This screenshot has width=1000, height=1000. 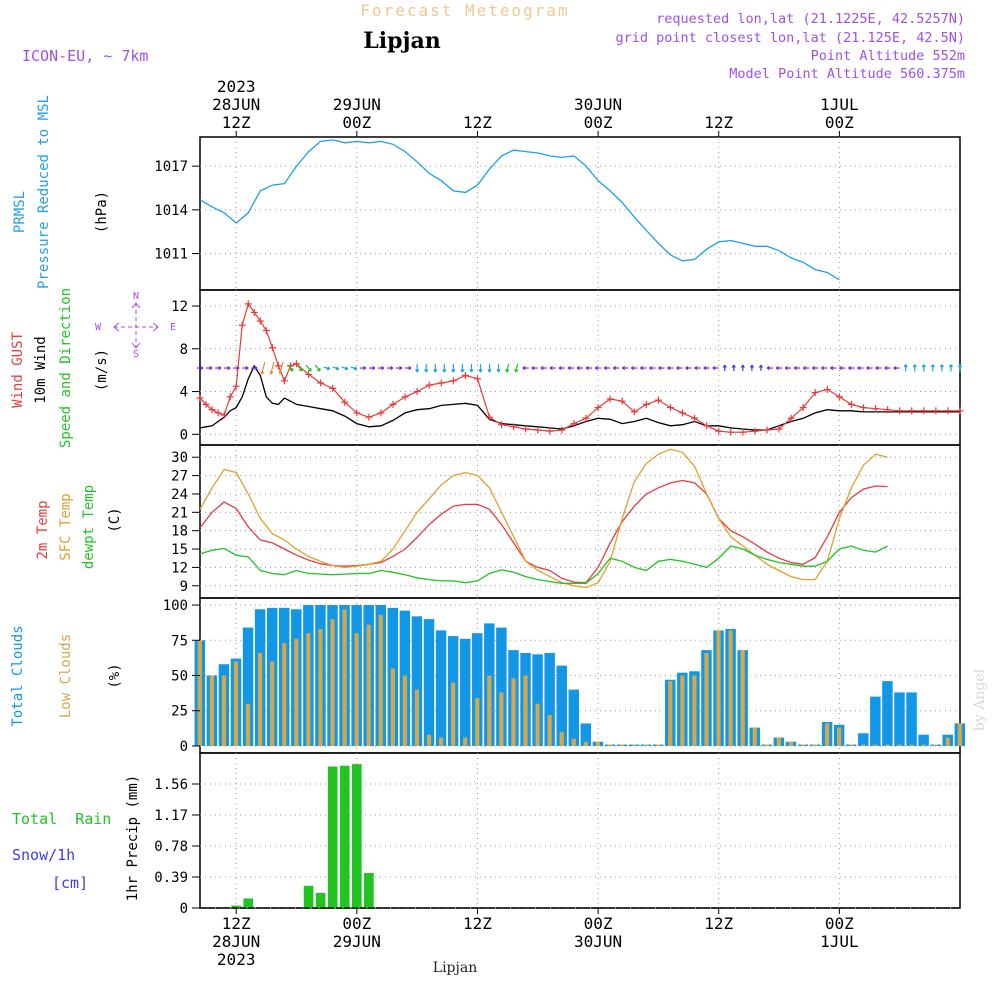 What do you see at coordinates (464, 10) in the screenshot?
I see `header-title: Forecast Meteogram` at bounding box center [464, 10].